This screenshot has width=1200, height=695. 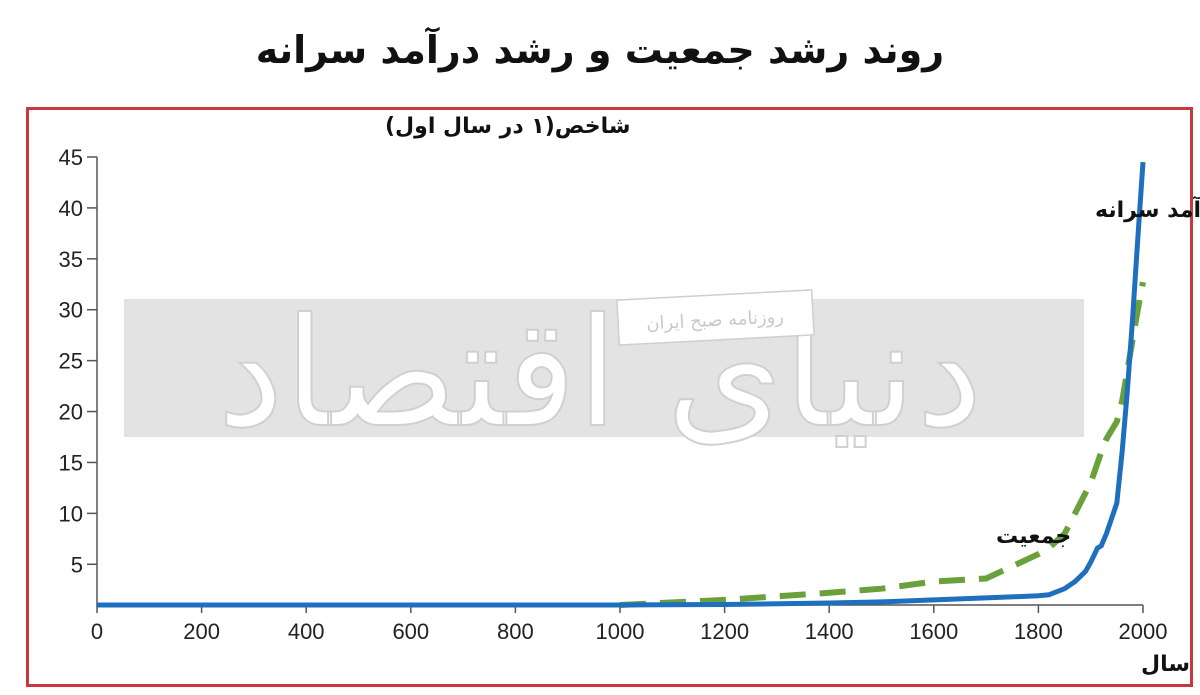 I want to click on chart-title: روند رشد جمعیت و رشد درآمد سرانه, so click(x=600, y=50).